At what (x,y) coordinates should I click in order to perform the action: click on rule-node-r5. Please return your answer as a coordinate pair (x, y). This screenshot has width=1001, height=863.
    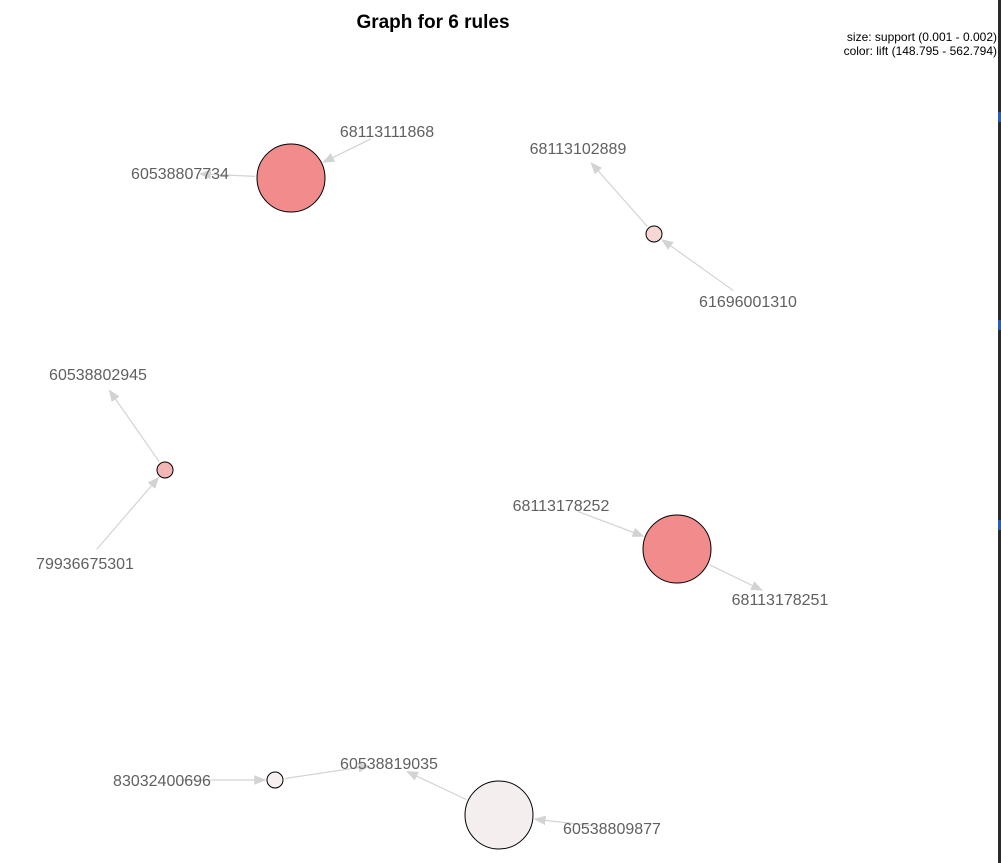
    Looking at the image, I should click on (275, 780).